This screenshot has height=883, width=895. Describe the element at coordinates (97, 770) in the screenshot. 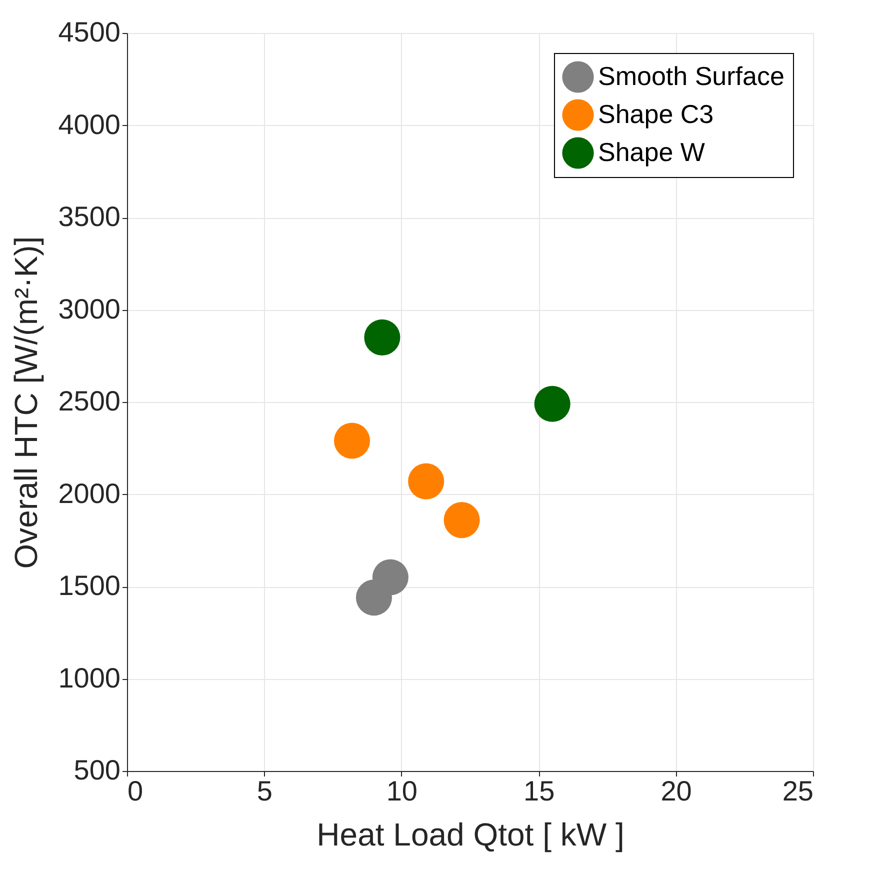

I see `y-tick-label: 500` at that location.